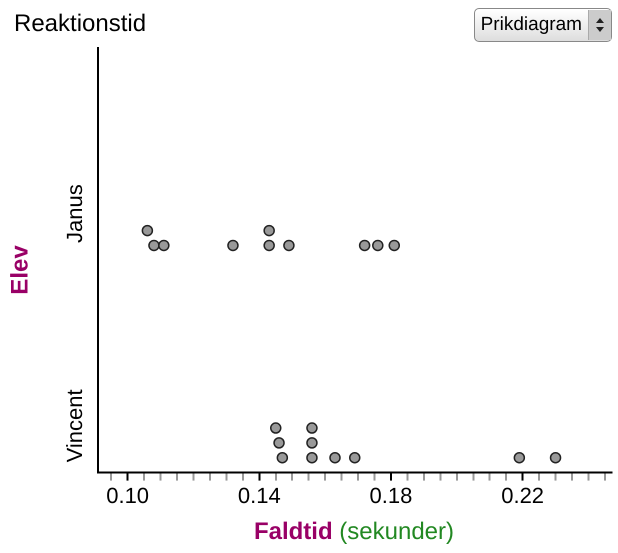 This screenshot has width=618, height=553. What do you see at coordinates (80, 24) in the screenshot?
I see `chart-title: Reaktionstid` at bounding box center [80, 24].